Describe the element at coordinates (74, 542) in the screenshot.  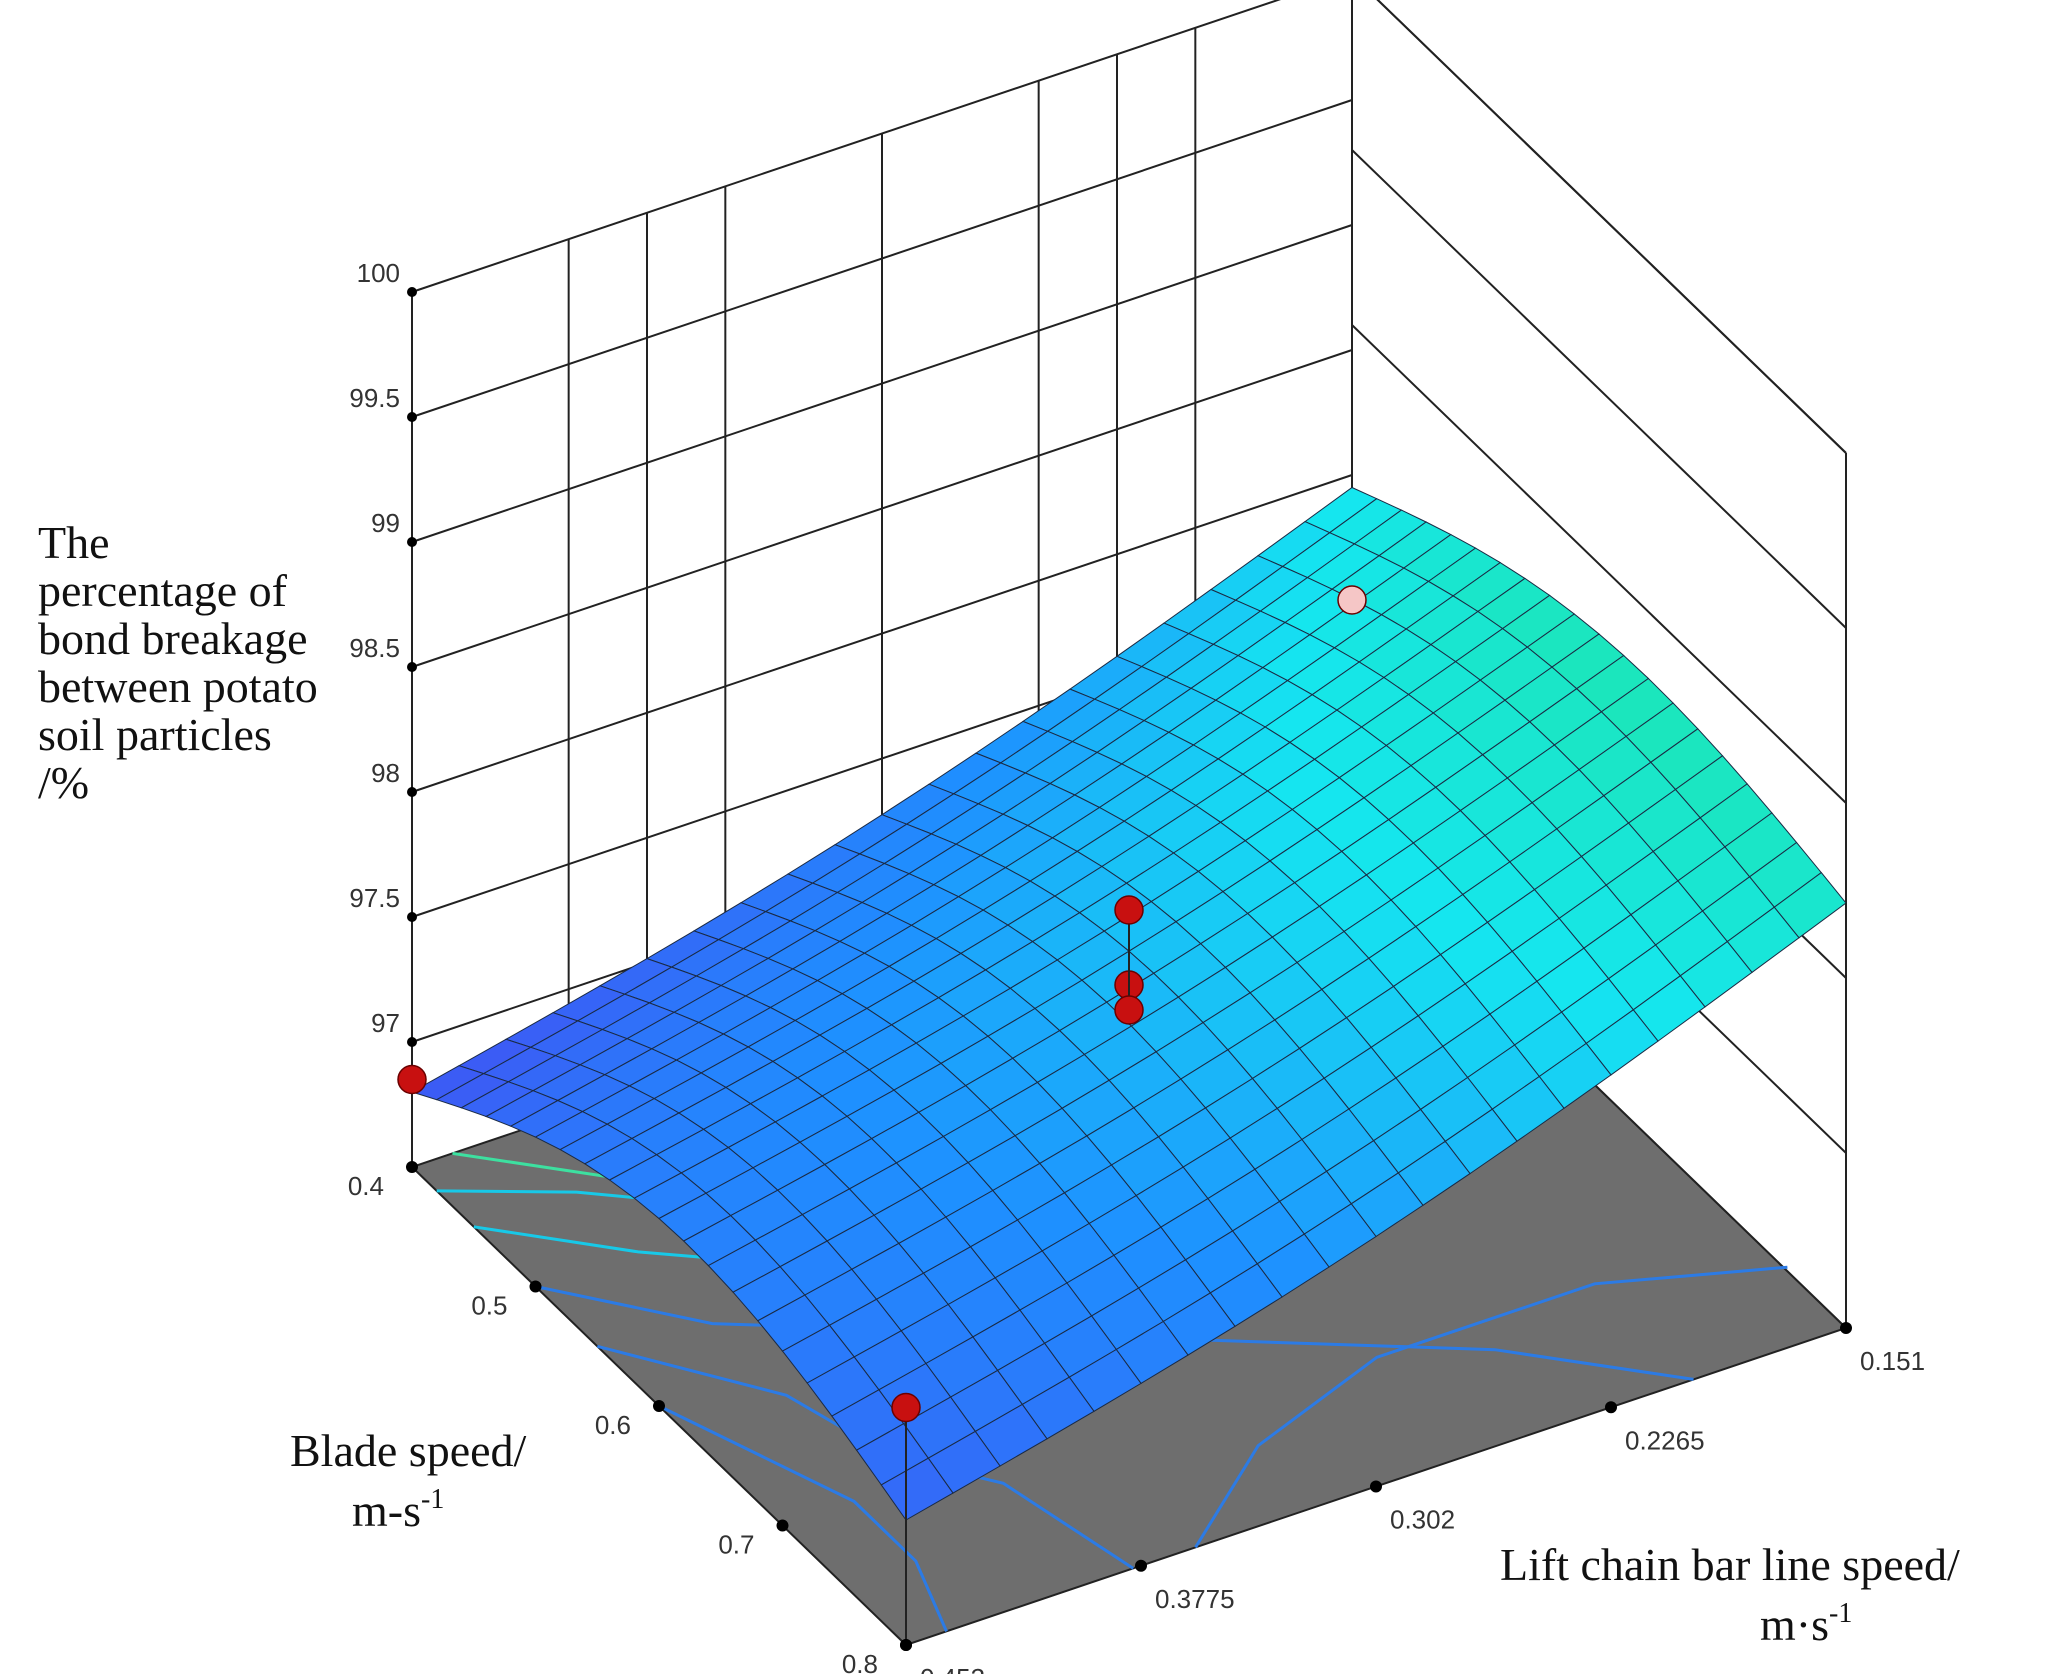
I see `z-axis-label-line: The` at that location.